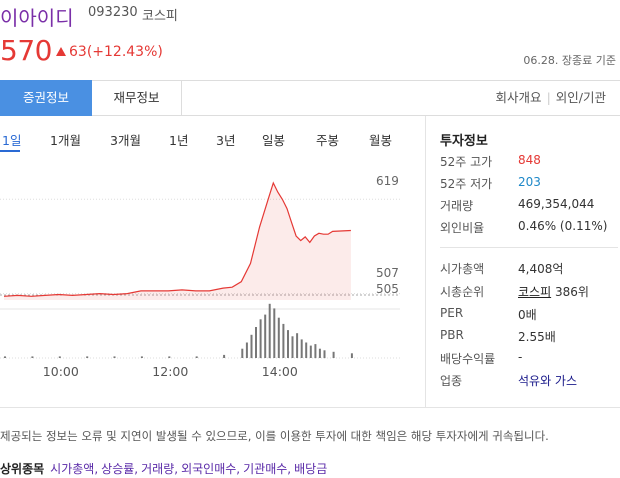 The height and width of the screenshot is (478, 620). I want to click on top-rank-link: 기관매수, so click(265, 469).